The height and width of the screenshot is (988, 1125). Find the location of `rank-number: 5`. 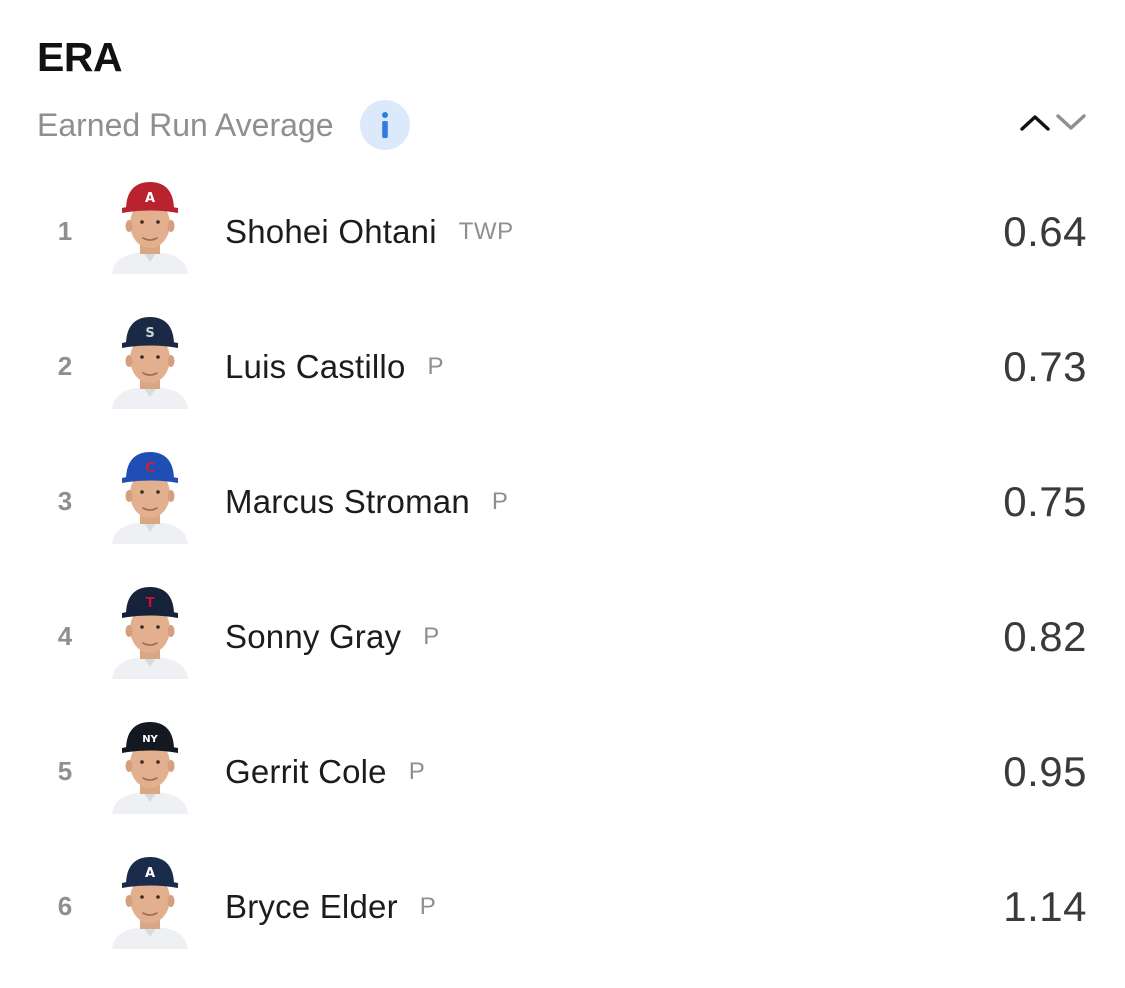

rank-number: 5 is located at coordinates (65, 771).